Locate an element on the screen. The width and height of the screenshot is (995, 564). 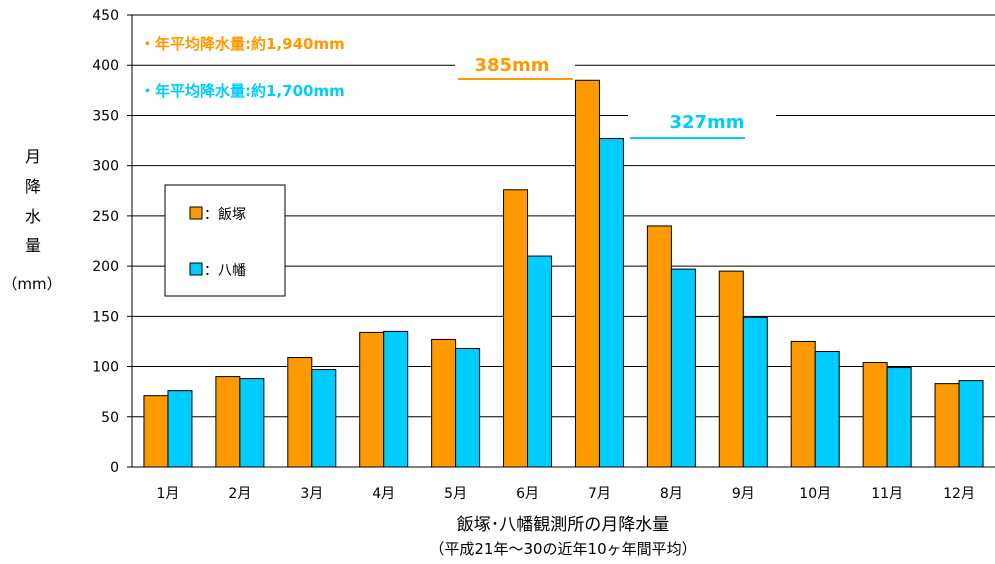
y-tick-label: 450 is located at coordinates (105, 16).